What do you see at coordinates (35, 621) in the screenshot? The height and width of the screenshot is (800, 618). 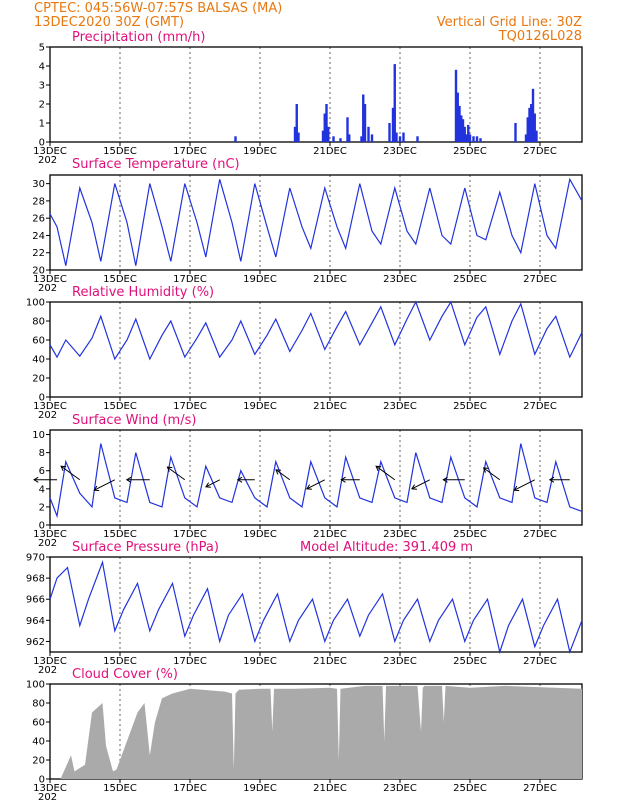 I see `pressure-ytick-label: 964` at bounding box center [35, 621].